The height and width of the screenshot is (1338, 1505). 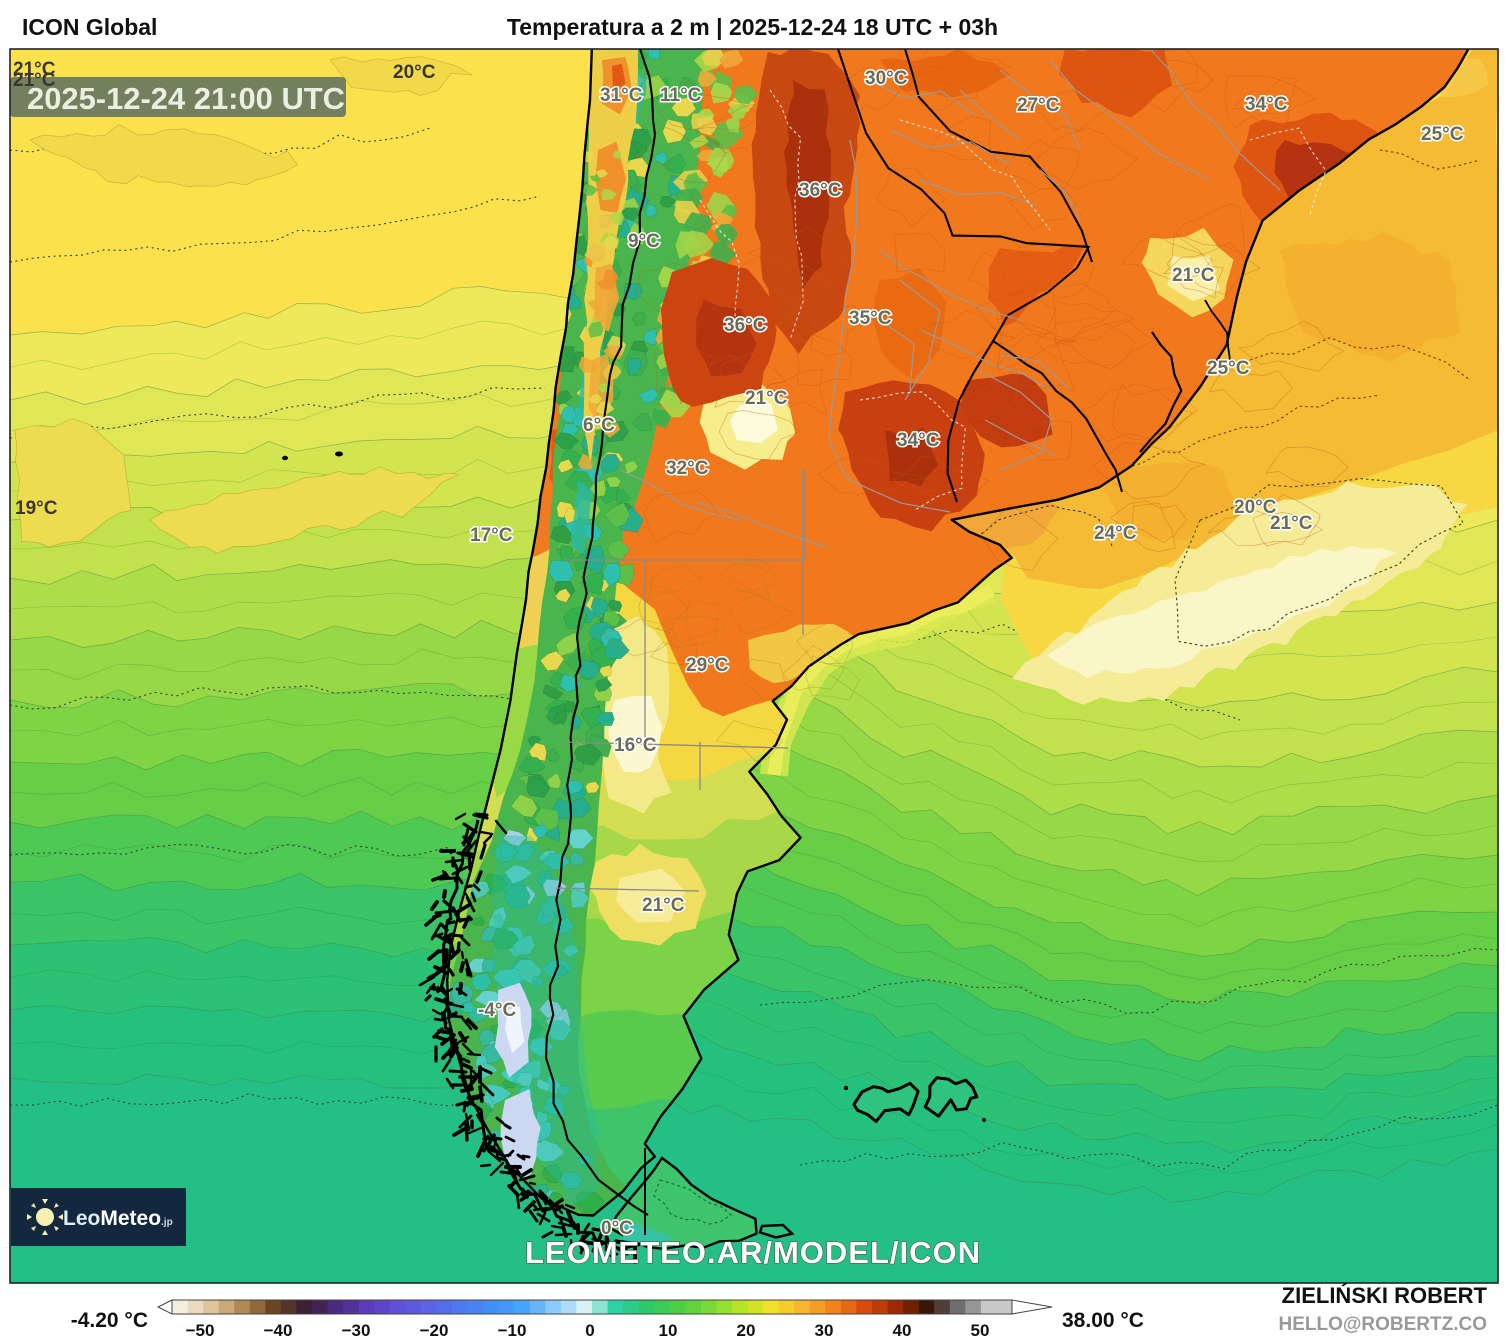 What do you see at coordinates (118, 1218) in the screenshot?
I see `svg-text: LeoMeteo.jp` at bounding box center [118, 1218].